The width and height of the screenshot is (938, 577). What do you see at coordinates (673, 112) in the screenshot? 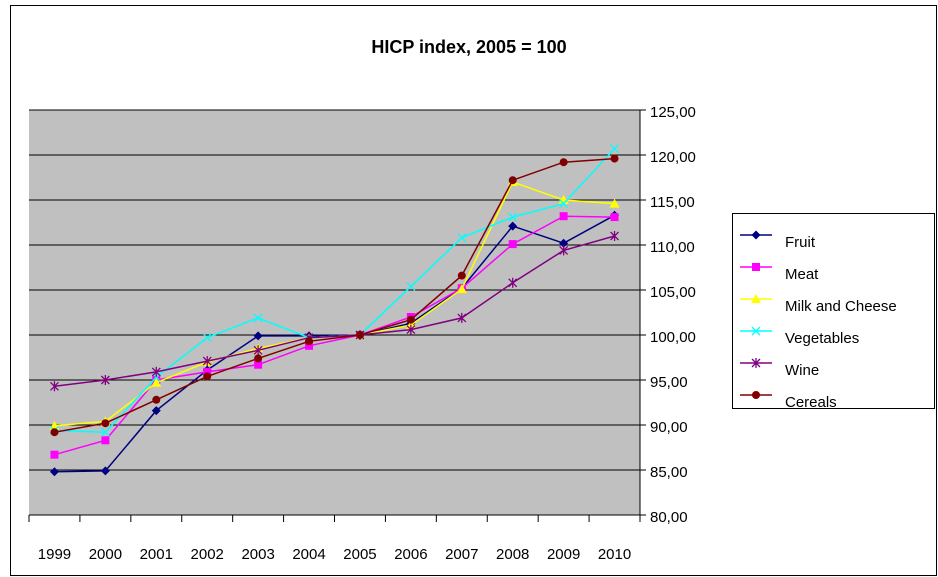
I see `y-tick-label: 125,00` at bounding box center [673, 112].